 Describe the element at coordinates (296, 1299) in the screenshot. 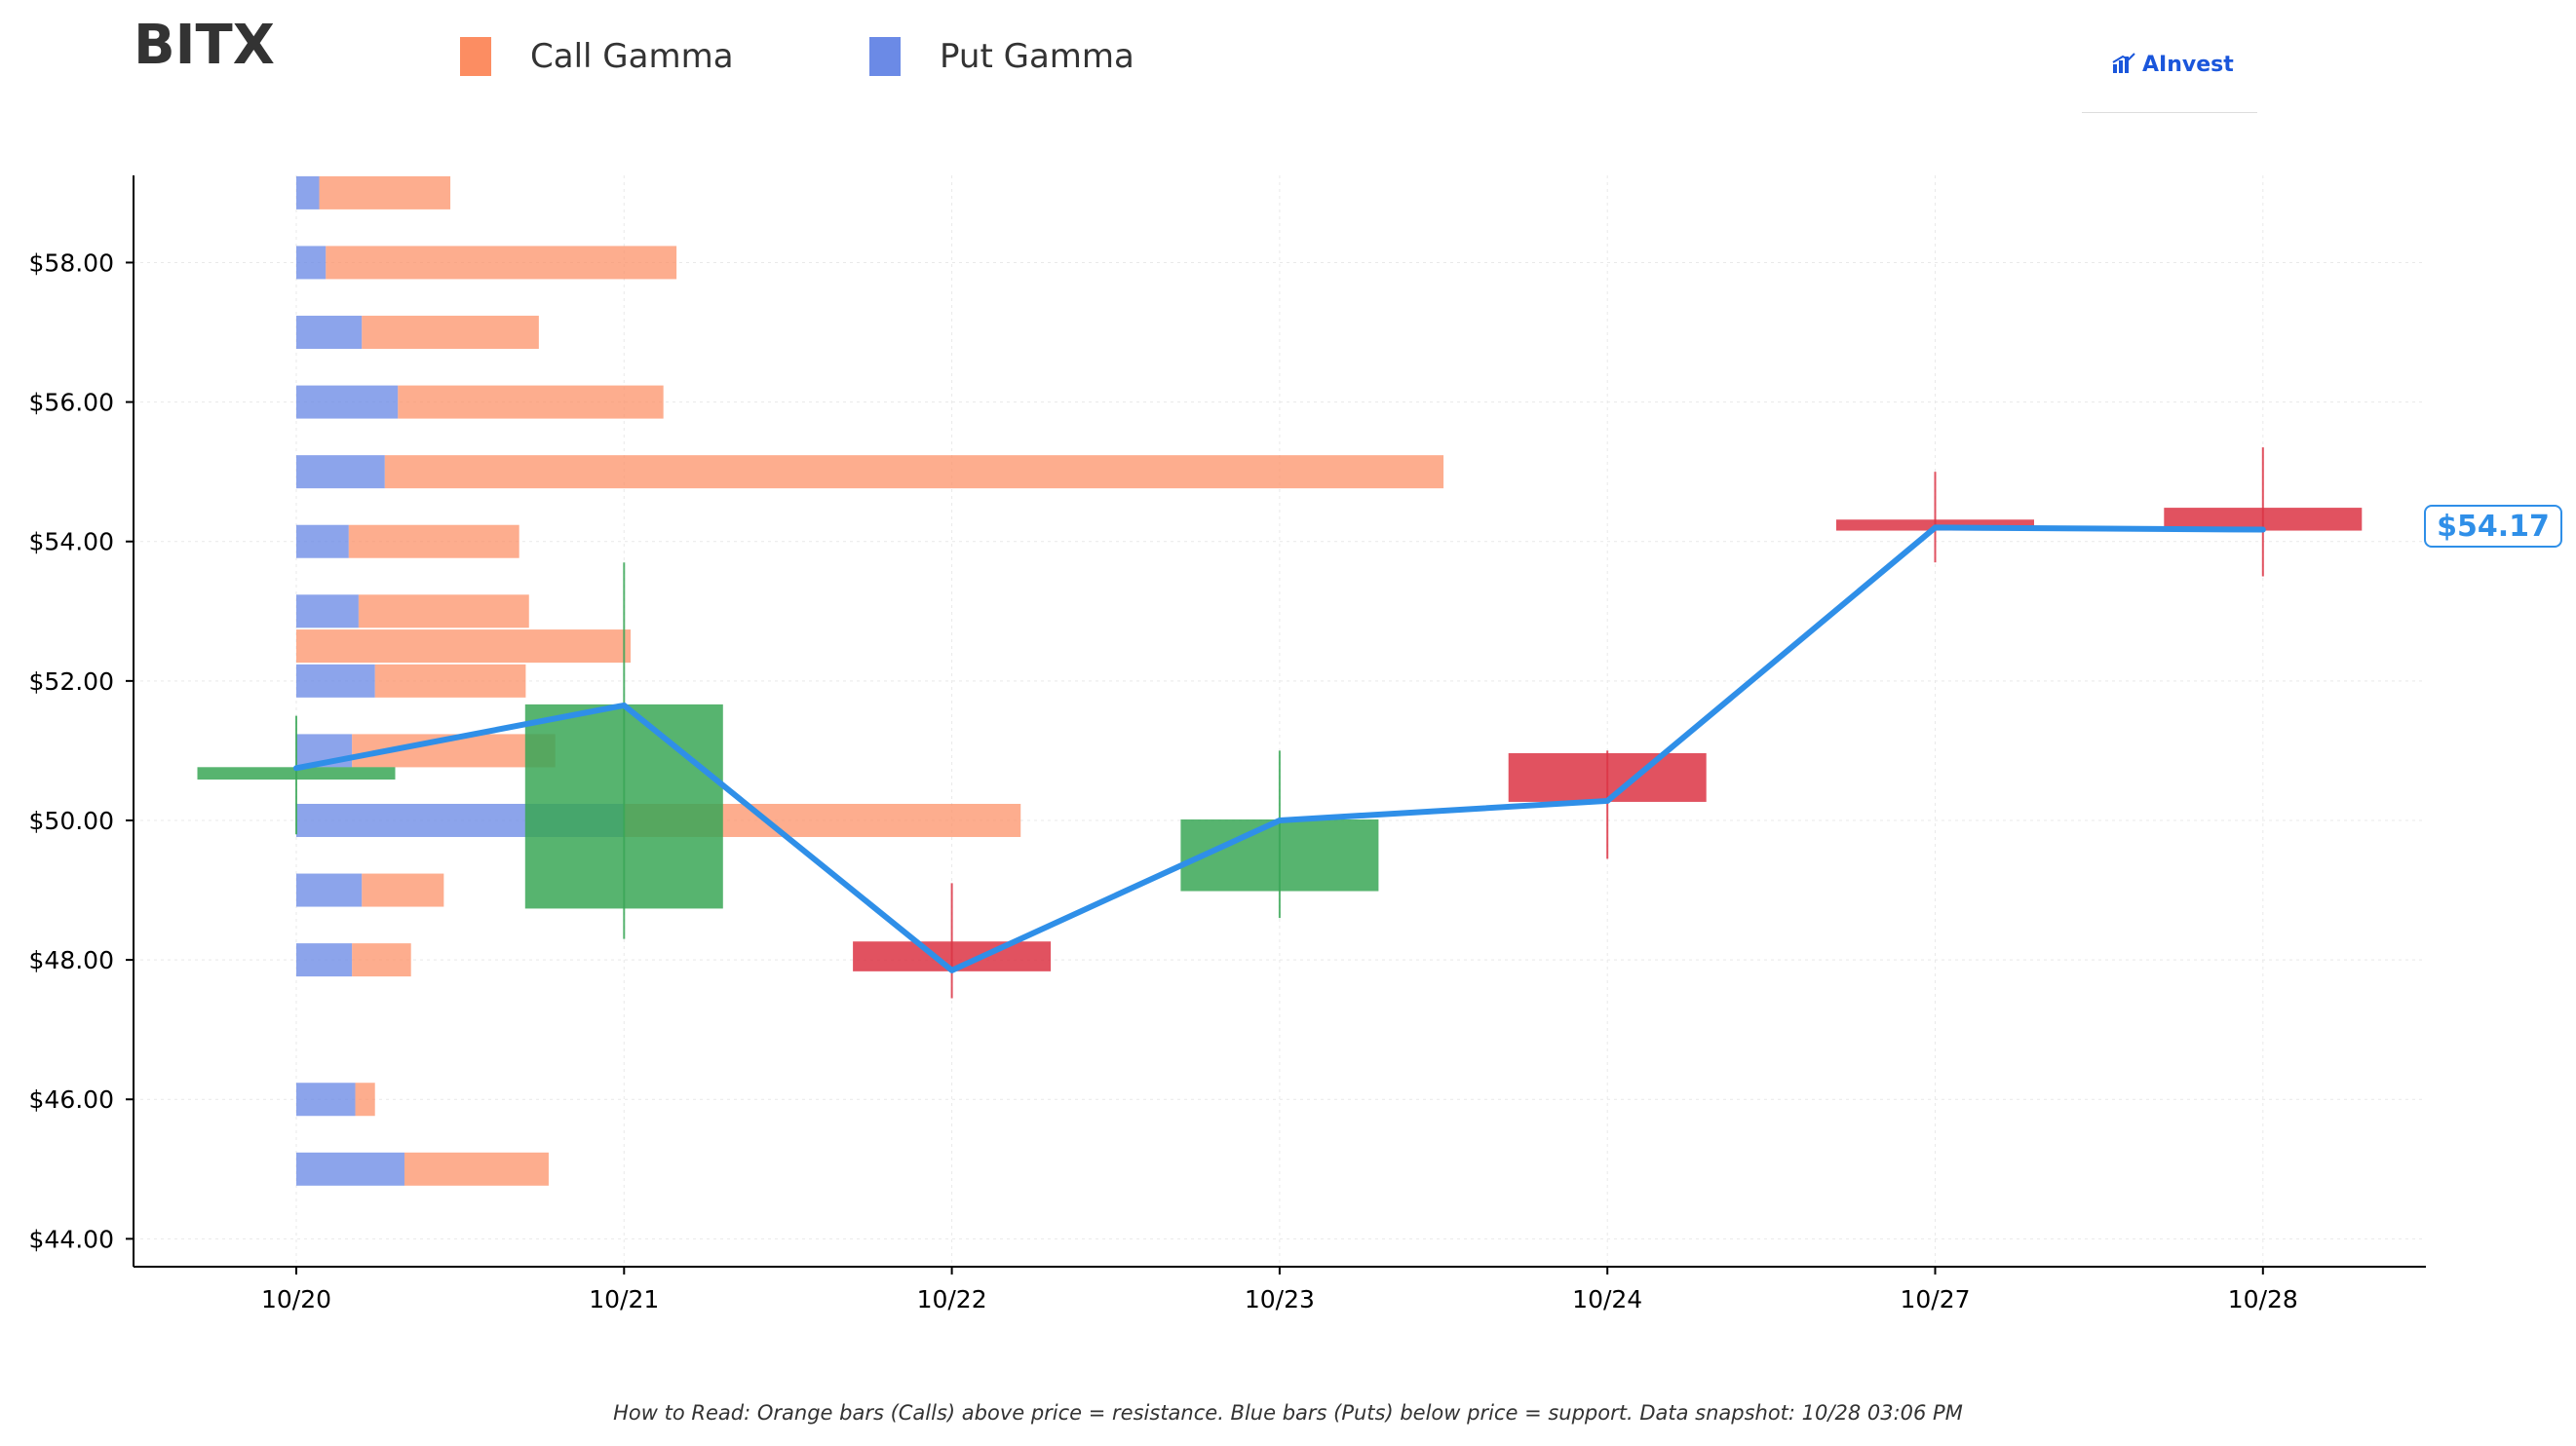

I see `x-tick-label: 10/20` at that location.